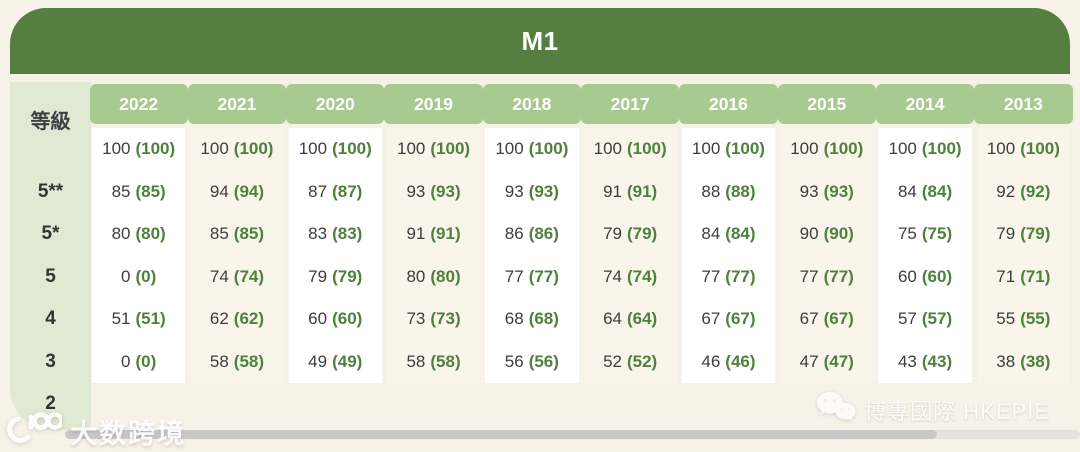 This screenshot has height=452, width=1080. What do you see at coordinates (642, 318) in the screenshot?
I see `score-paren-value: (64)` at bounding box center [642, 318].